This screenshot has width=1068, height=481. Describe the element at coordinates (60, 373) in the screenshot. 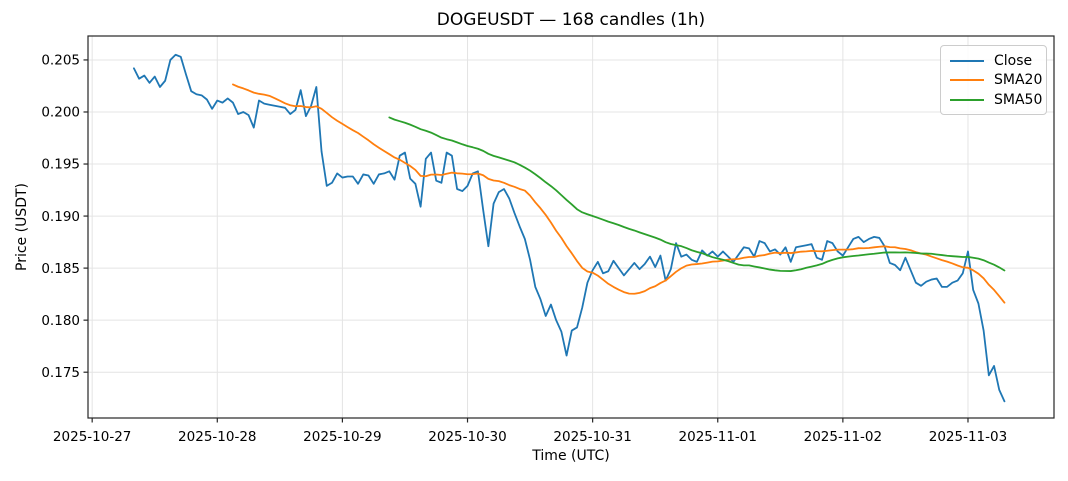

I see `y-tick-label: 0.175` at that location.